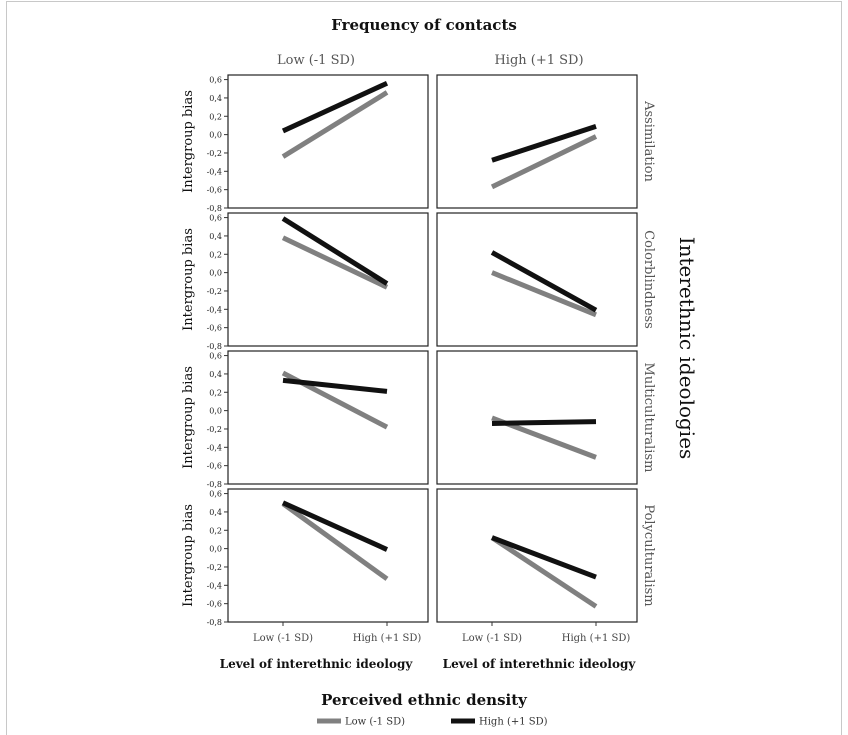 Image resolution: width=848 pixels, height=735 pixels. Describe the element at coordinates (214, 585) in the screenshot. I see `y-tick-label-polyculturalism-low-2: -0,4` at that location.